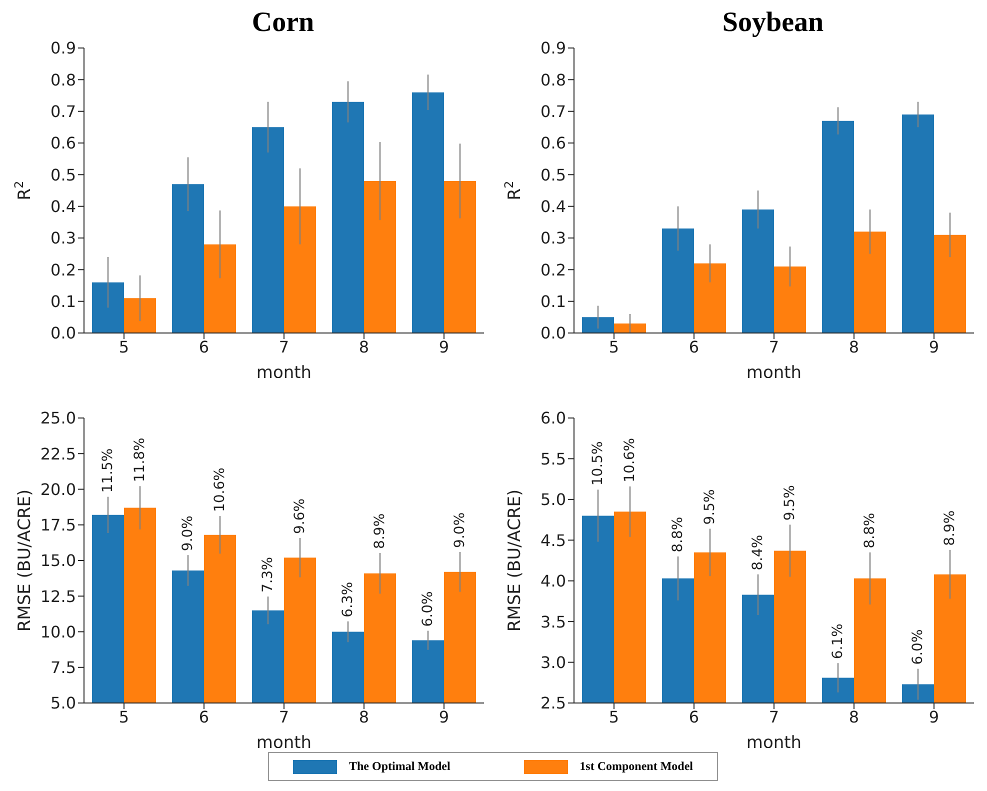  Describe the element at coordinates (58, 454) in the screenshot. I see `y-tick-label: 22.5` at that location.